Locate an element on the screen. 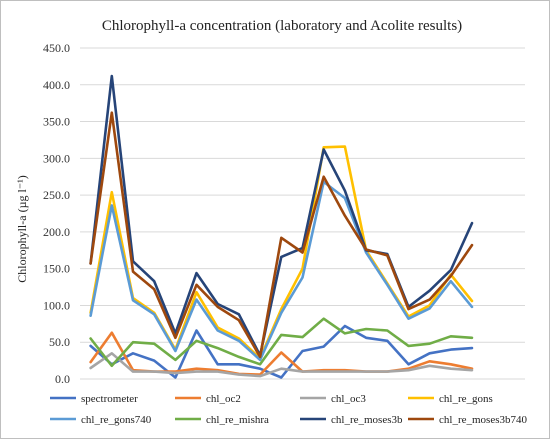  series-line-chl_re_mishra is located at coordinates (281, 342).